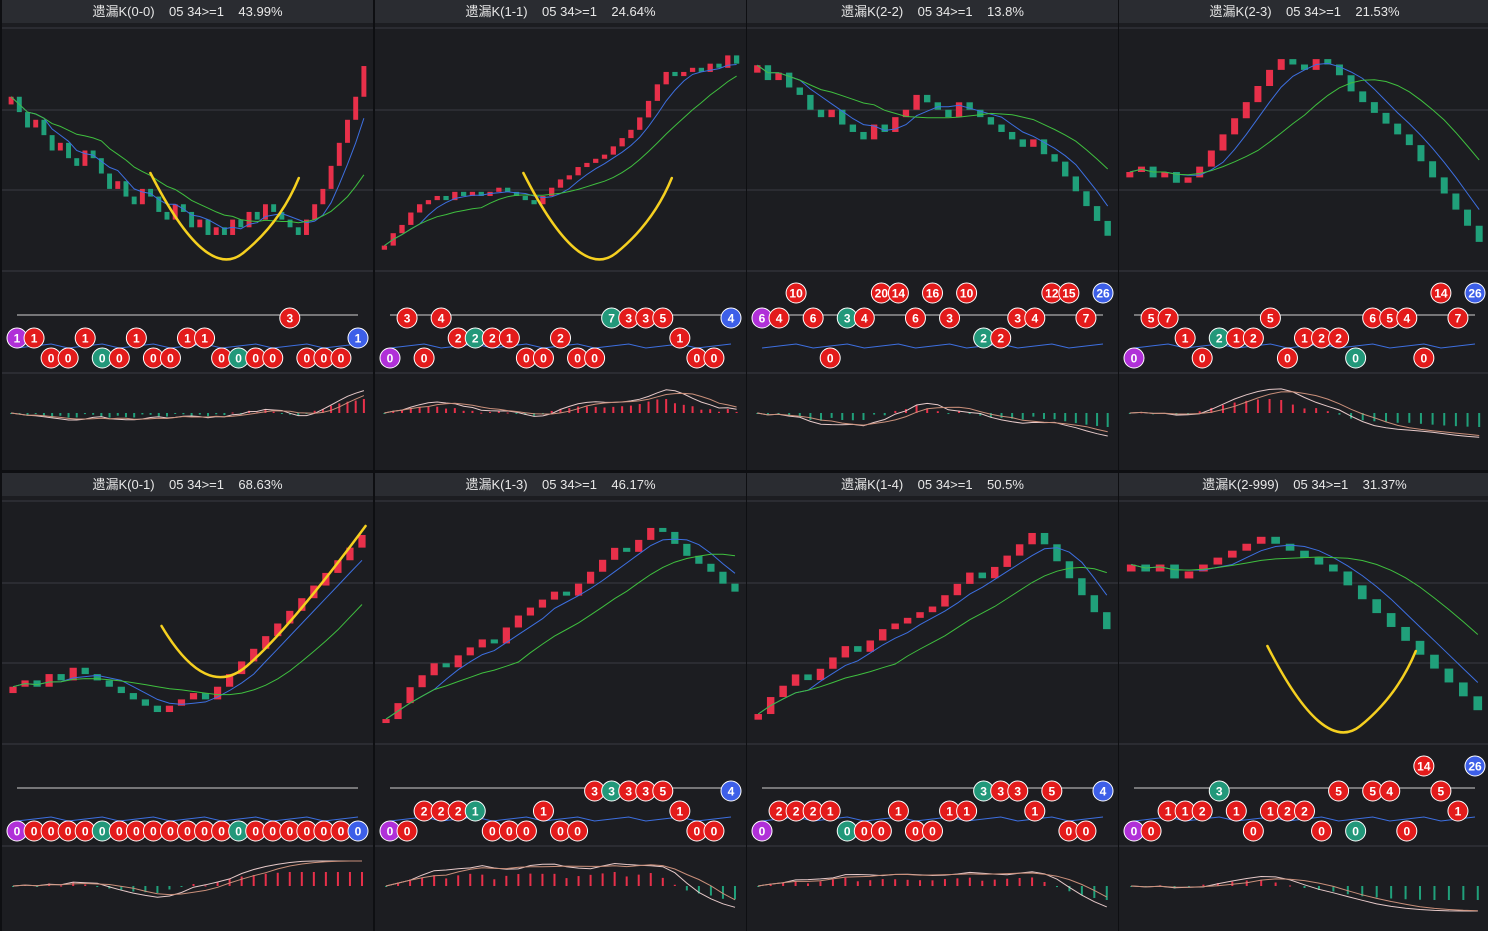 The image size is (1488, 931). I want to click on omission-bubble: 16, so click(932, 293).